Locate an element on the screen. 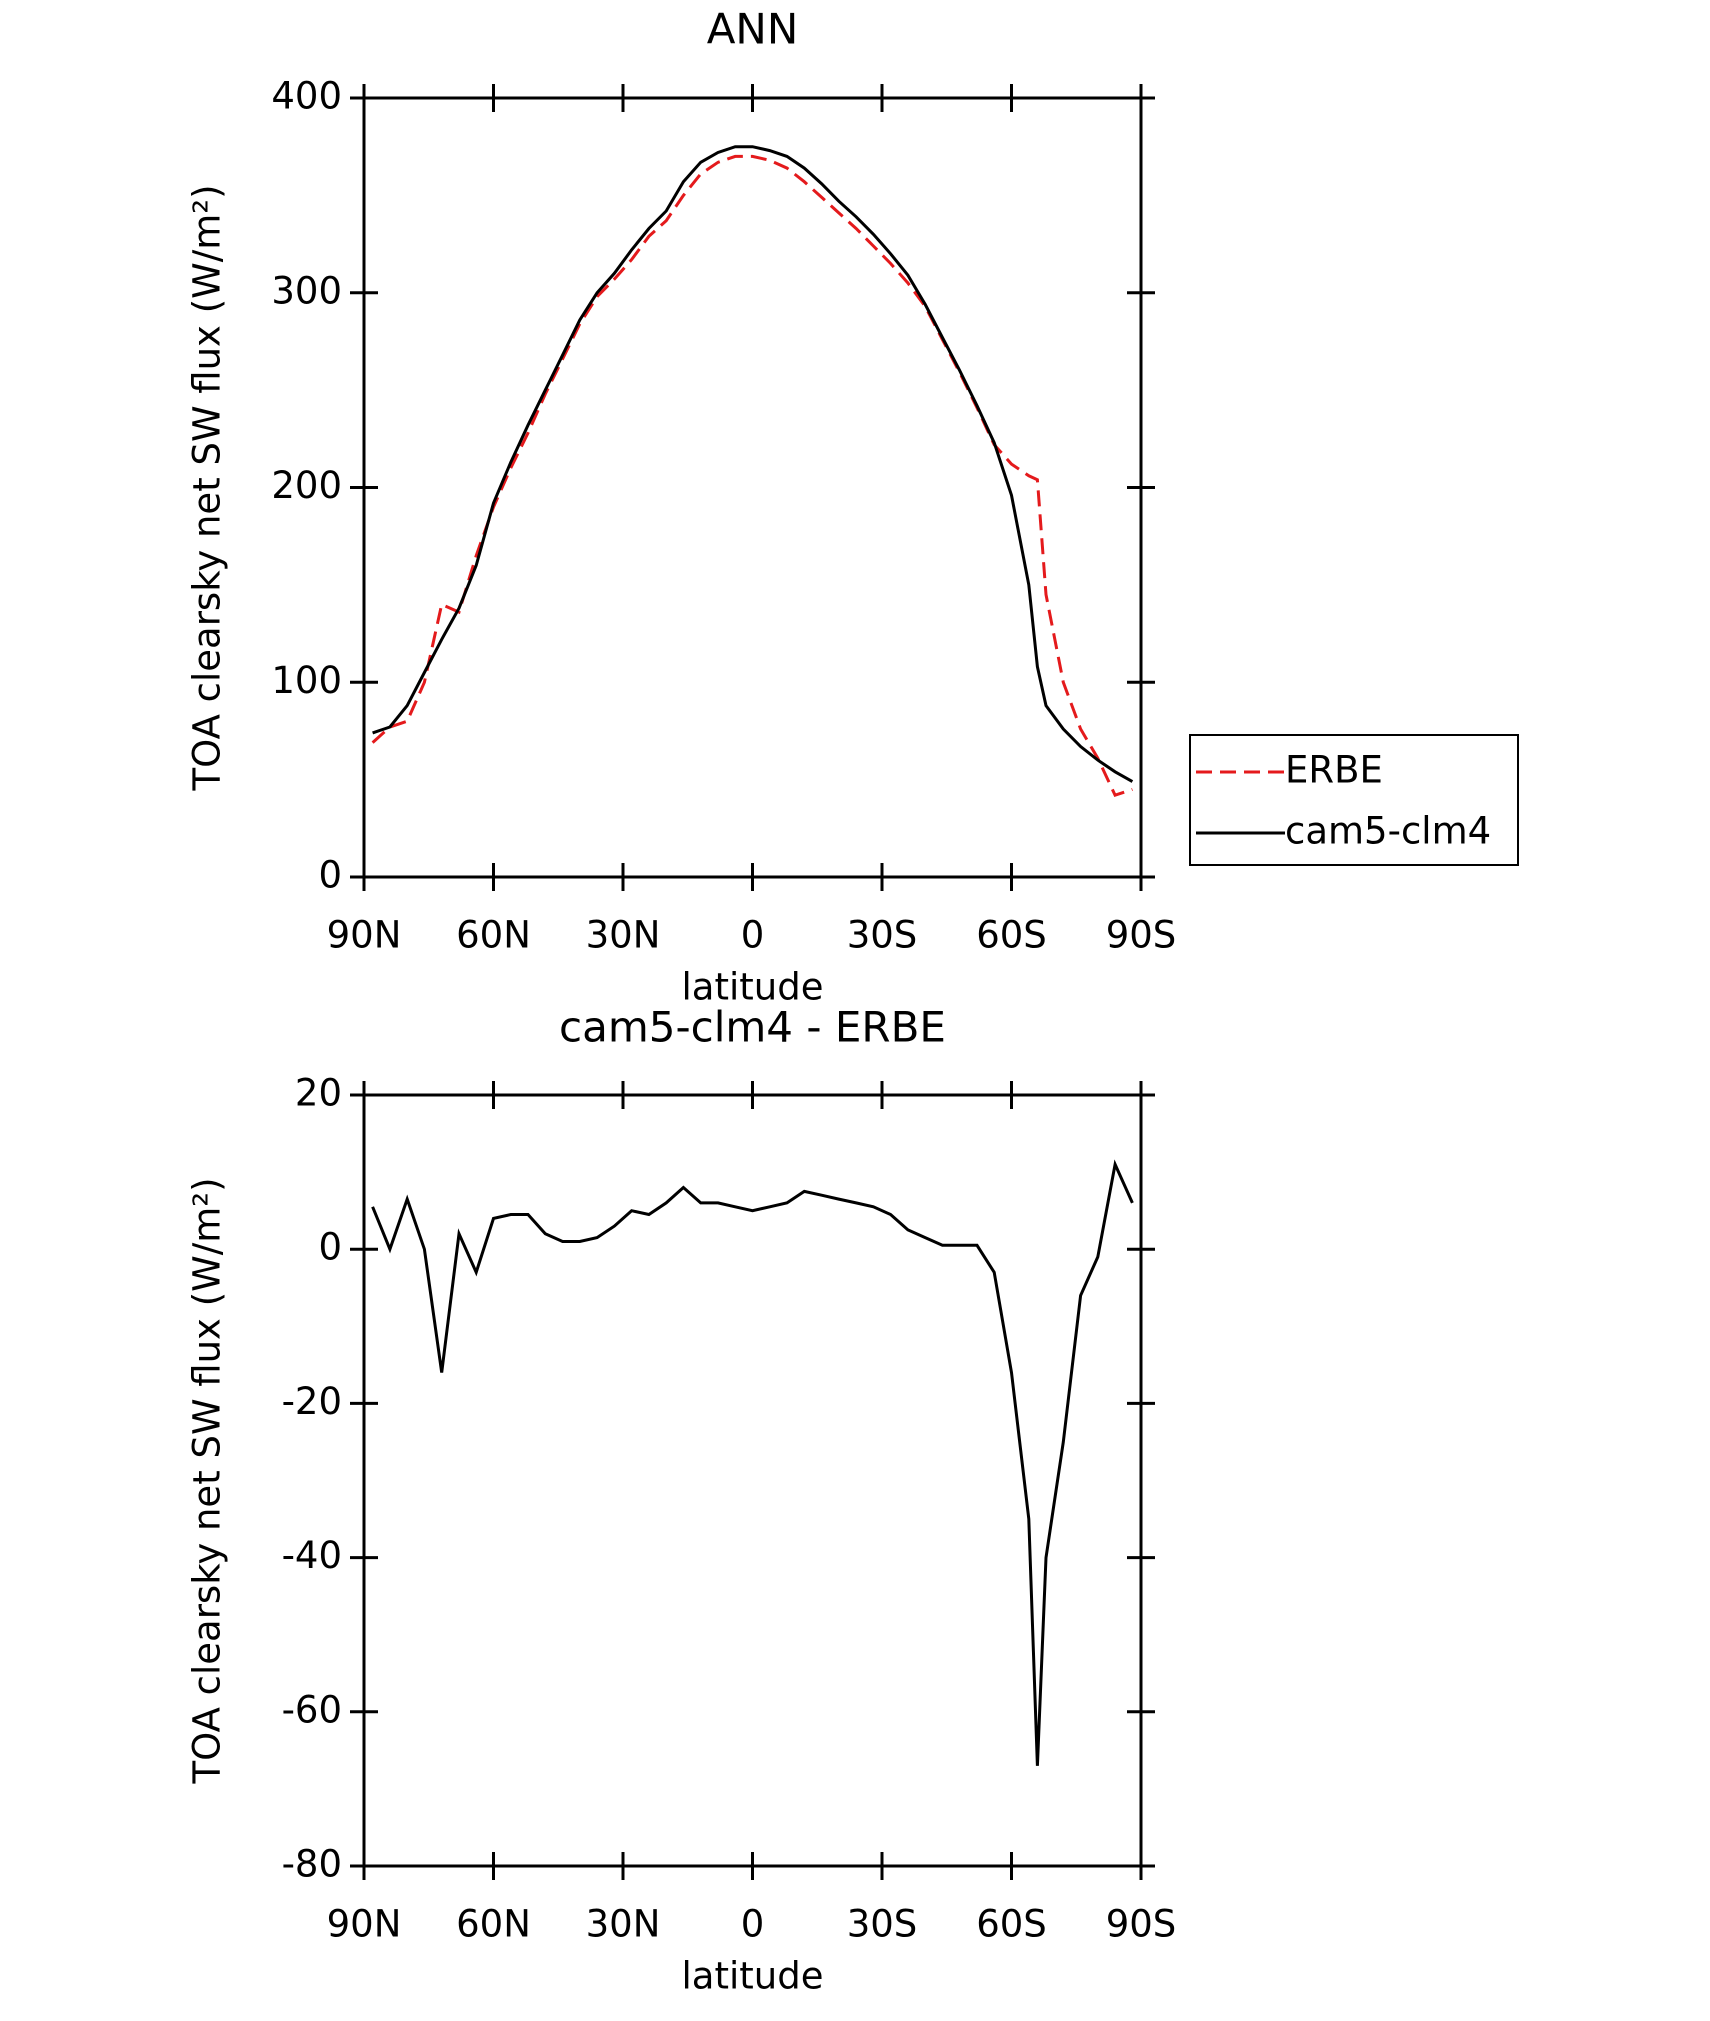 The image size is (1710, 2021). legend-box is located at coordinates (1354, 800).